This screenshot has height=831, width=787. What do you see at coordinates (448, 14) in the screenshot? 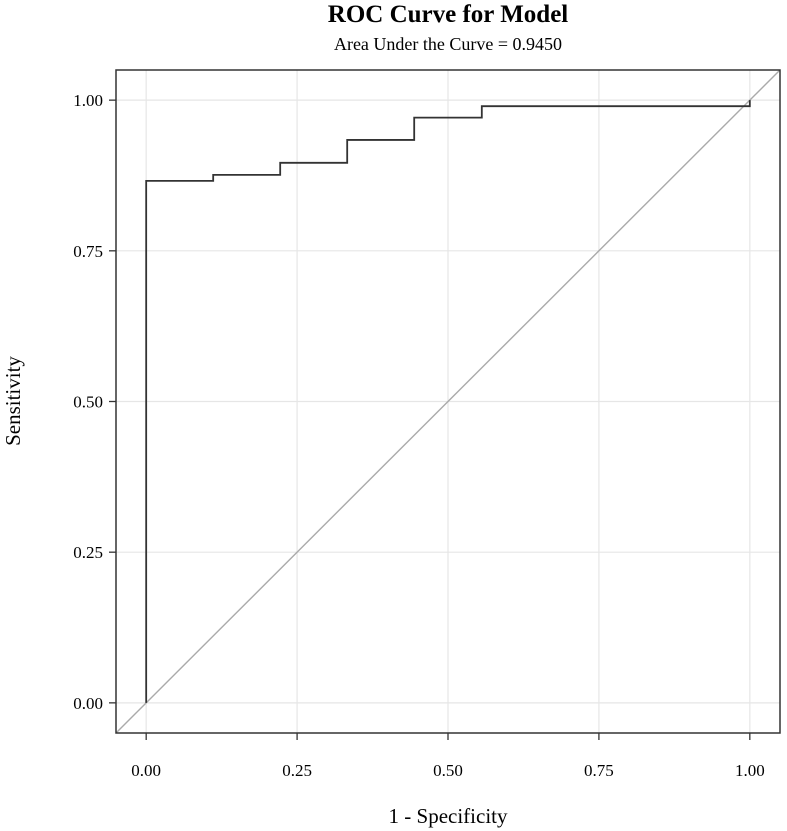
I see `chart-title: ROC Curve for Model` at bounding box center [448, 14].